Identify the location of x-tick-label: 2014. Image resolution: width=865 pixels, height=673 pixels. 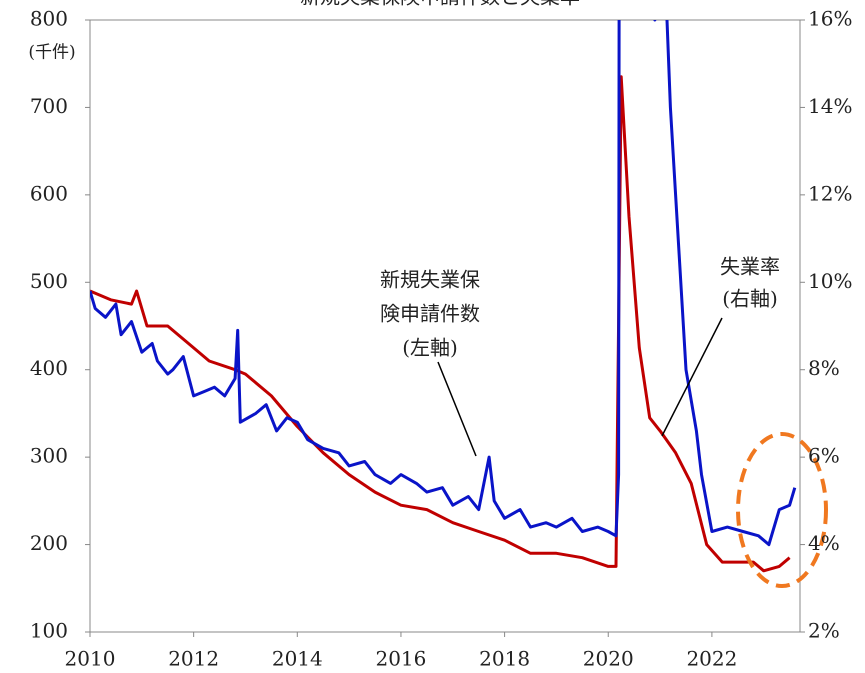
(297, 659).